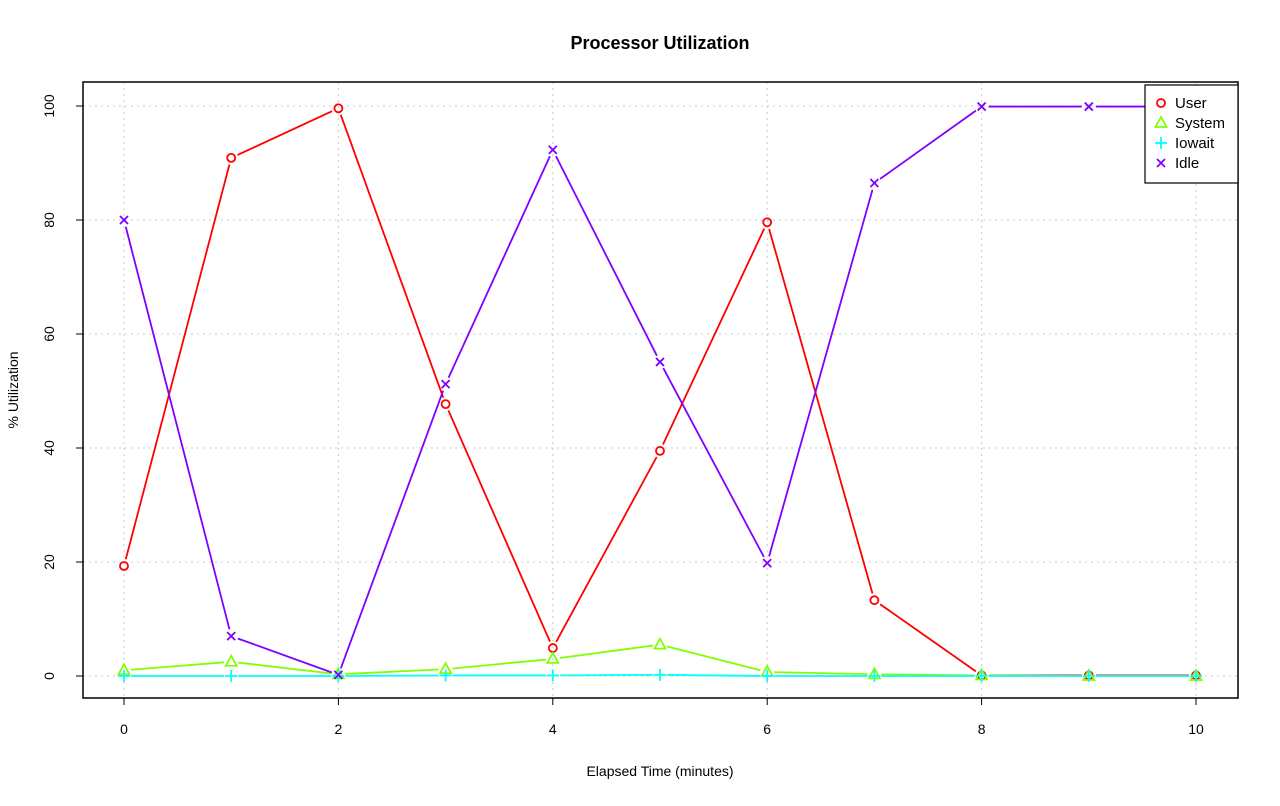  What do you see at coordinates (767, 729) in the screenshot?
I see `x-tick-label: 6` at bounding box center [767, 729].